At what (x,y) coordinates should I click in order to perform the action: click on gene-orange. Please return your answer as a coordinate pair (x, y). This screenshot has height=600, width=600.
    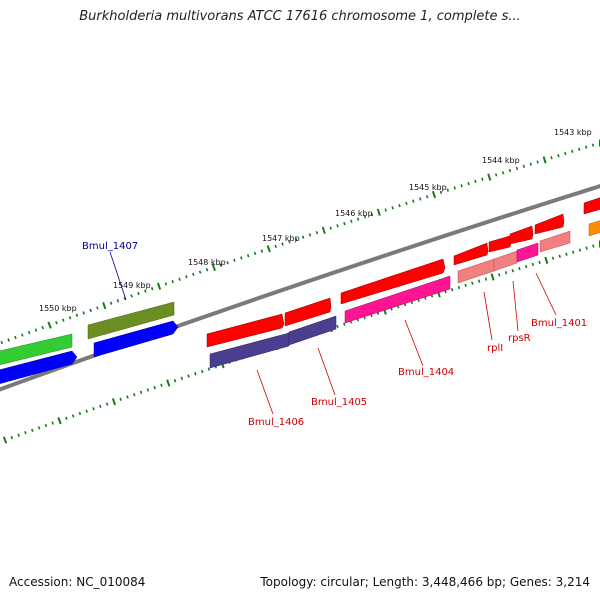
    Looking at the image, I should click on (594, 228).